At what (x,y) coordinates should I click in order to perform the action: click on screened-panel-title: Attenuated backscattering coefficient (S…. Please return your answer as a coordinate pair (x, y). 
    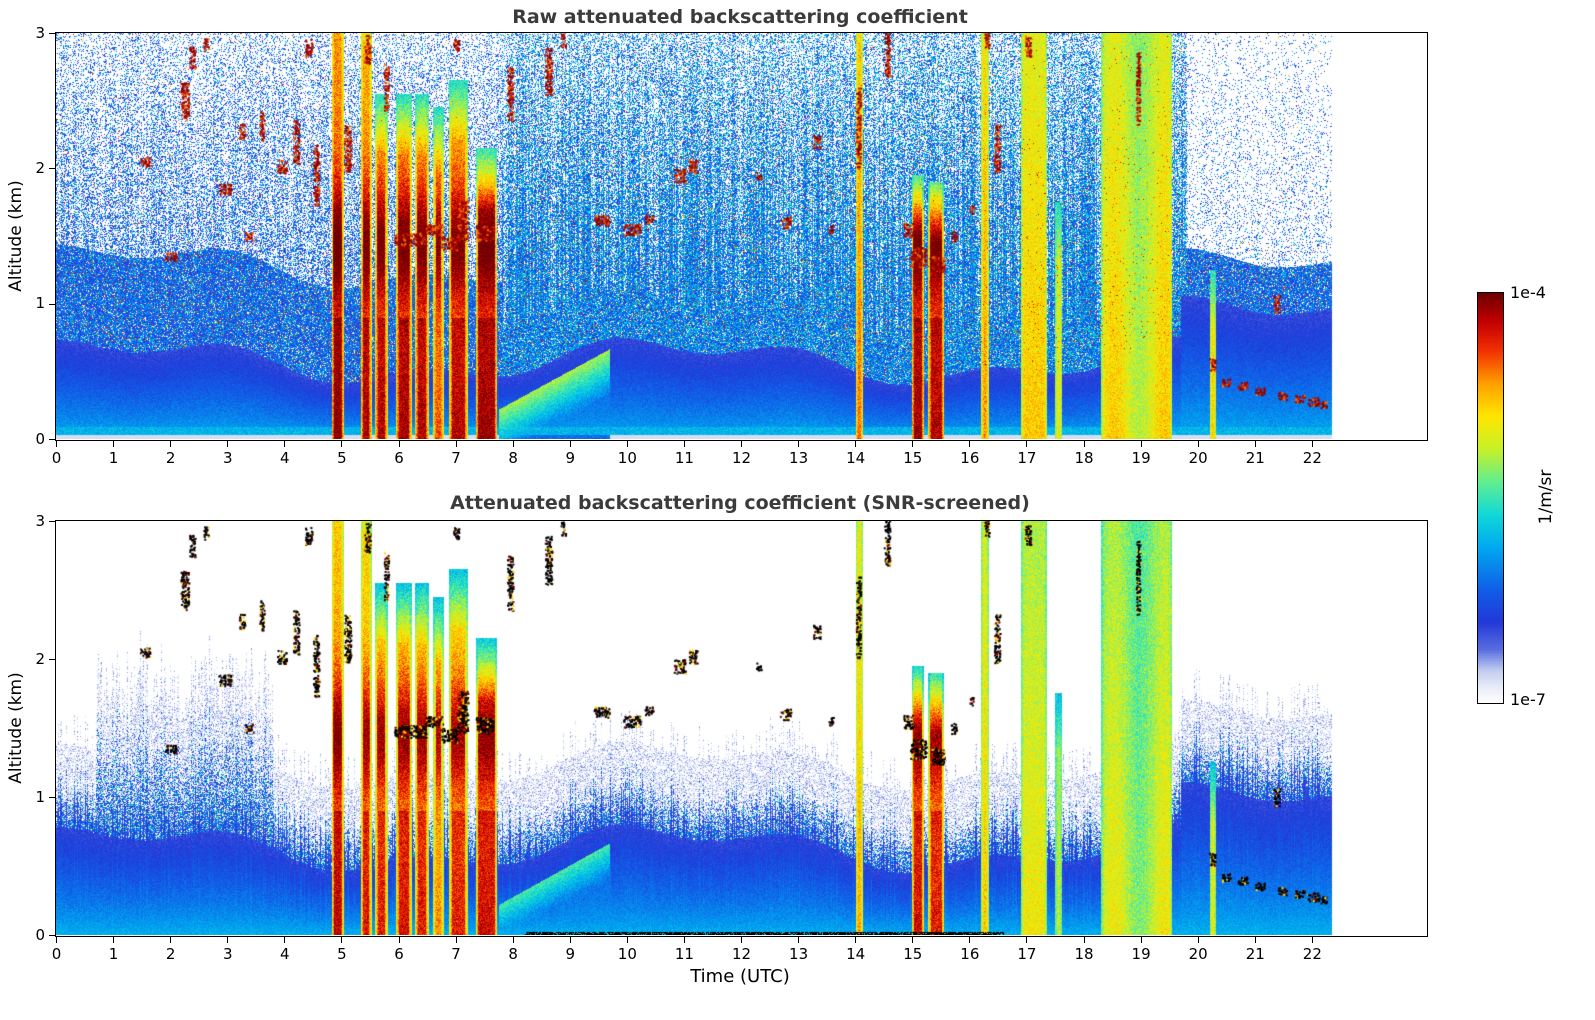
    Looking at the image, I should click on (740, 503).